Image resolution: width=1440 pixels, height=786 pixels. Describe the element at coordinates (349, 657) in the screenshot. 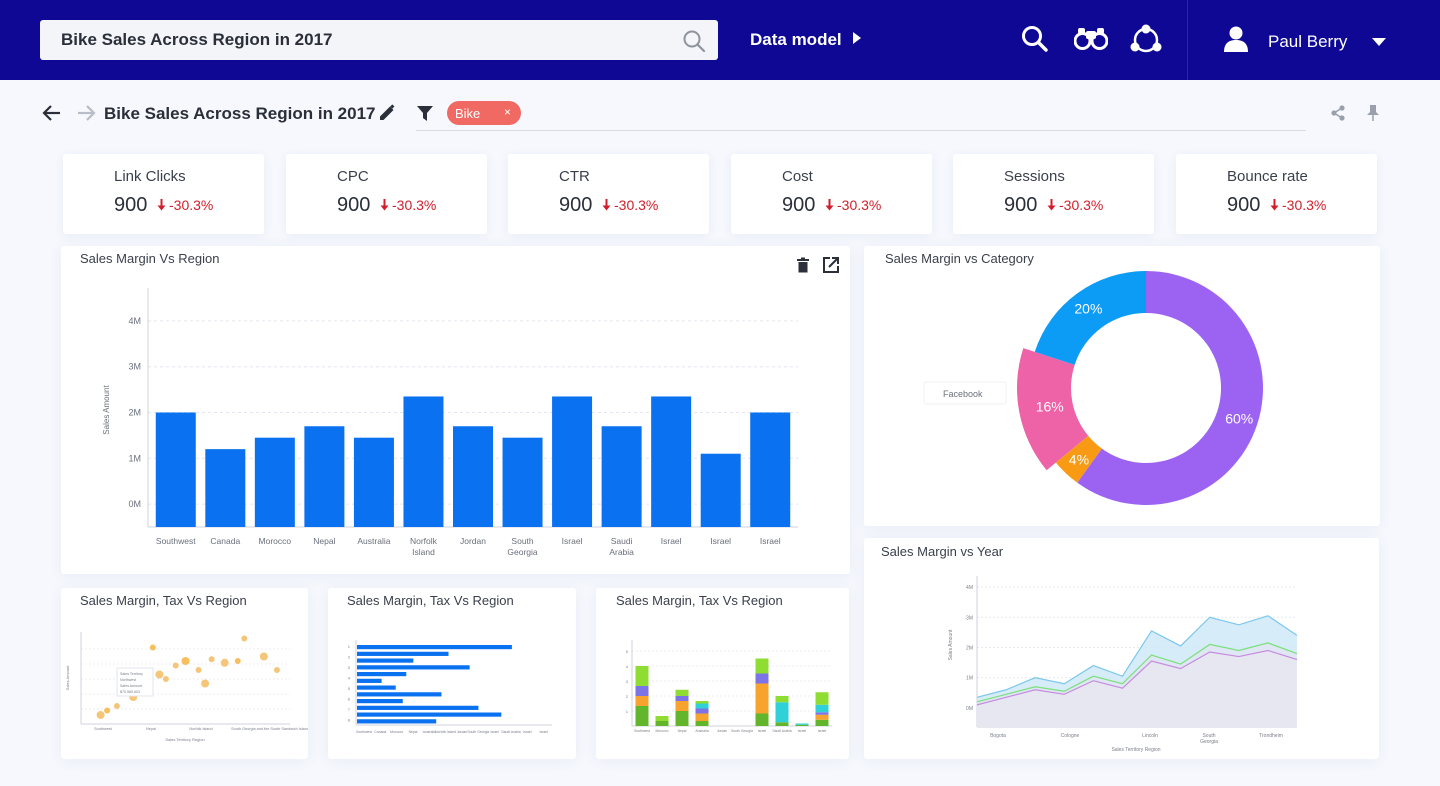

I see `y-tick-label: 2` at that location.